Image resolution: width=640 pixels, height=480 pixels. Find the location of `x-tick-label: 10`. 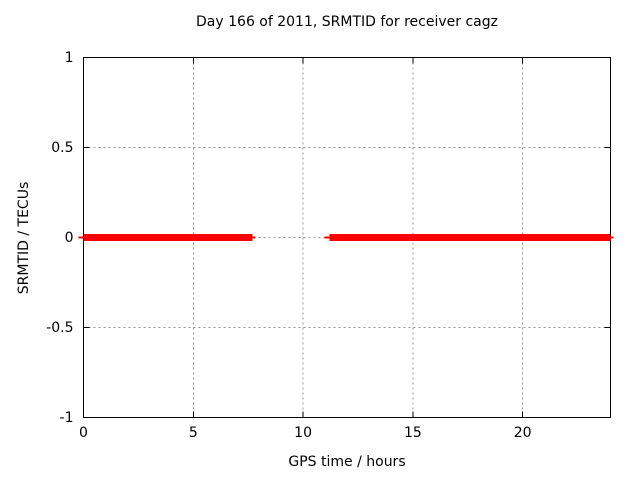

x-tick-label: 10 is located at coordinates (303, 433).